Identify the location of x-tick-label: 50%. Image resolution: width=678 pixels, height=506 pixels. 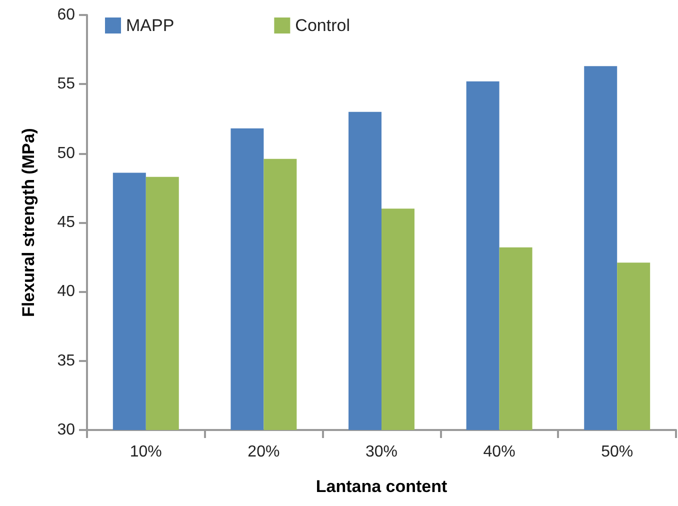
(617, 452).